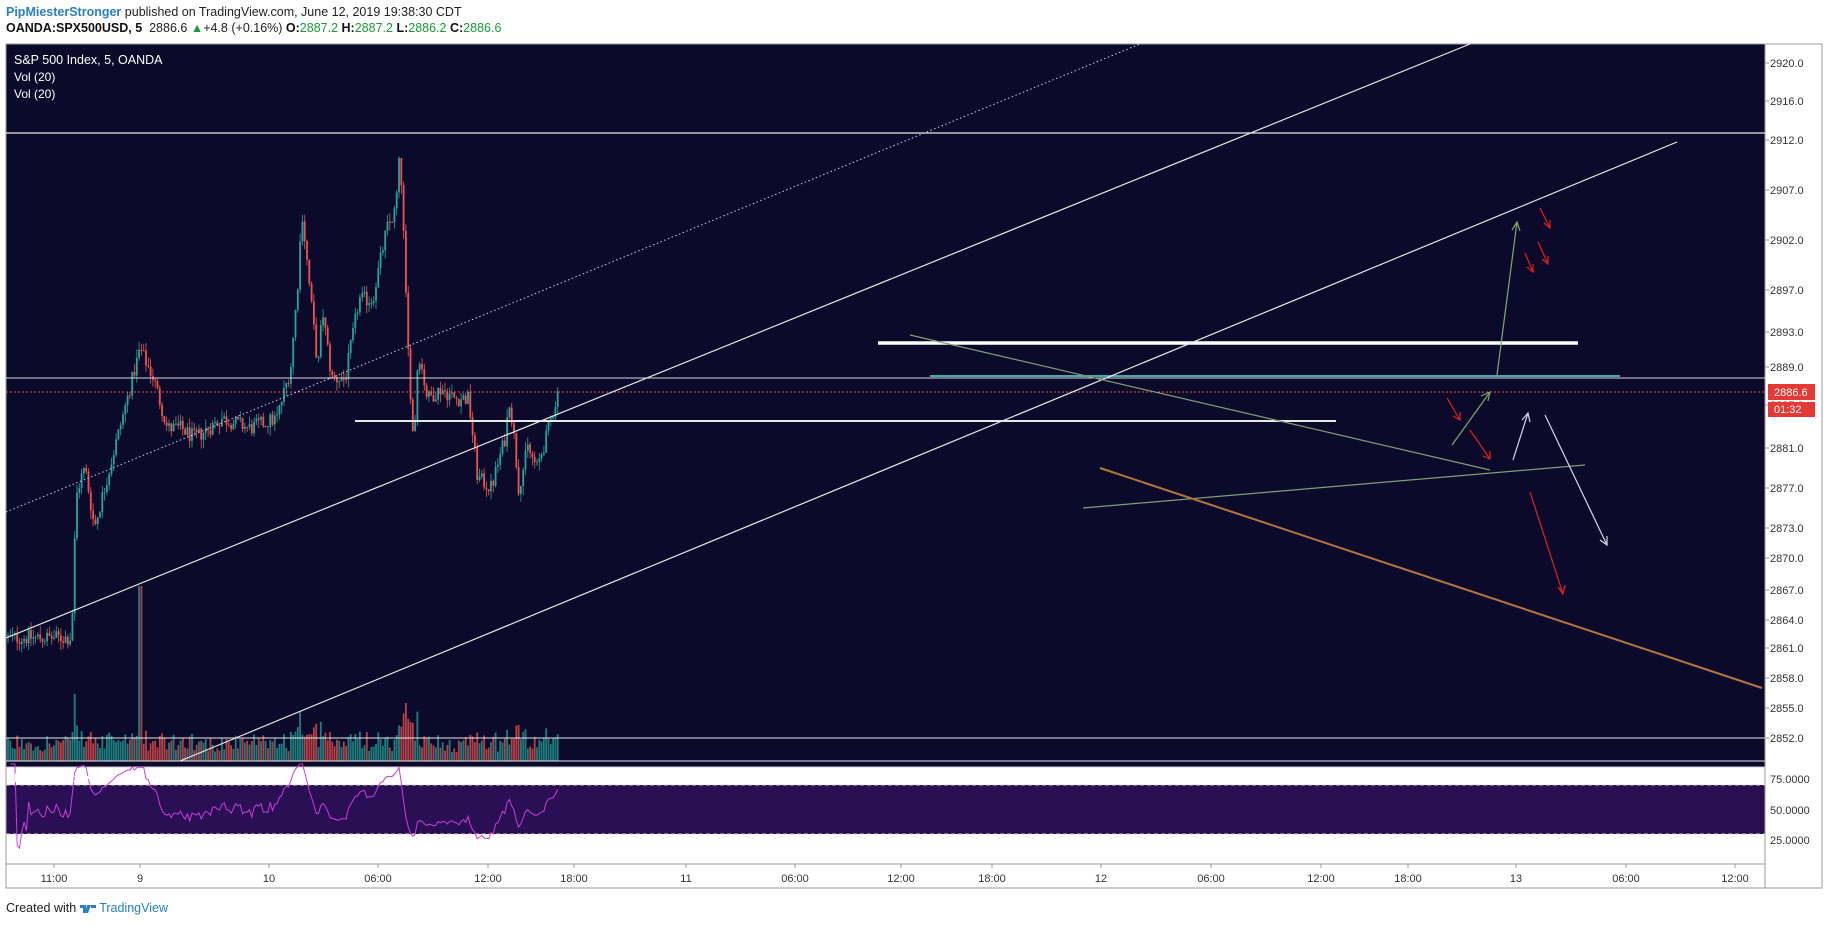 Image resolution: width=1828 pixels, height=927 pixels. I want to click on time-tick-label: 06:00, so click(1211, 879).